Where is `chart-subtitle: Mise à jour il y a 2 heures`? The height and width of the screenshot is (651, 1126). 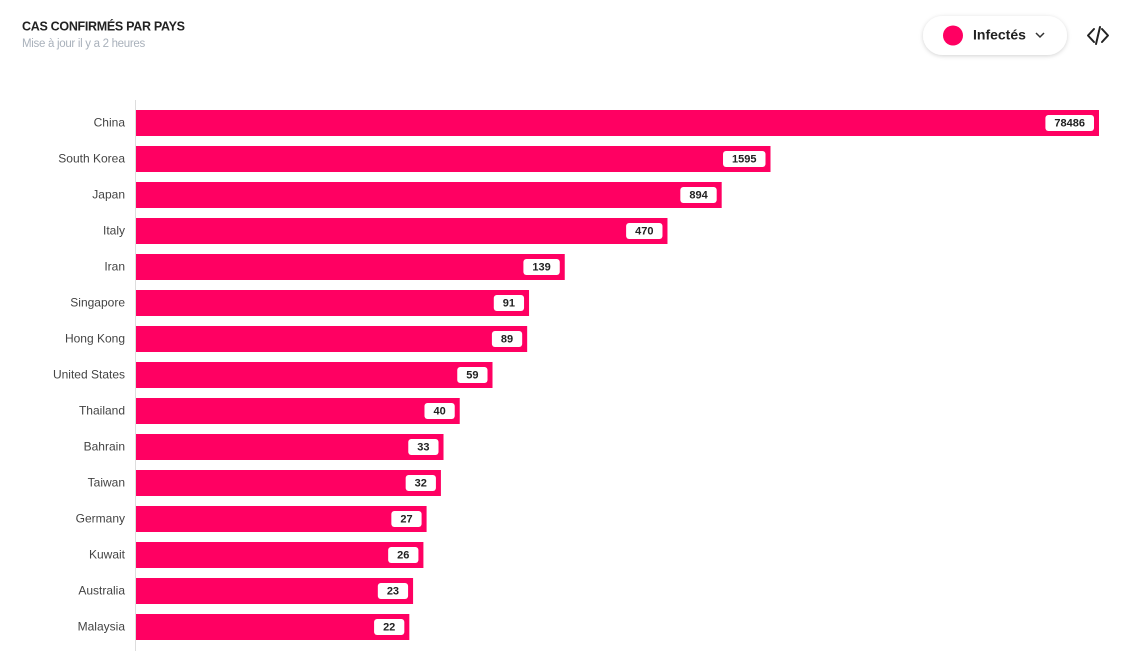
chart-subtitle: Mise à jour il y a 2 heures is located at coordinates (83, 44).